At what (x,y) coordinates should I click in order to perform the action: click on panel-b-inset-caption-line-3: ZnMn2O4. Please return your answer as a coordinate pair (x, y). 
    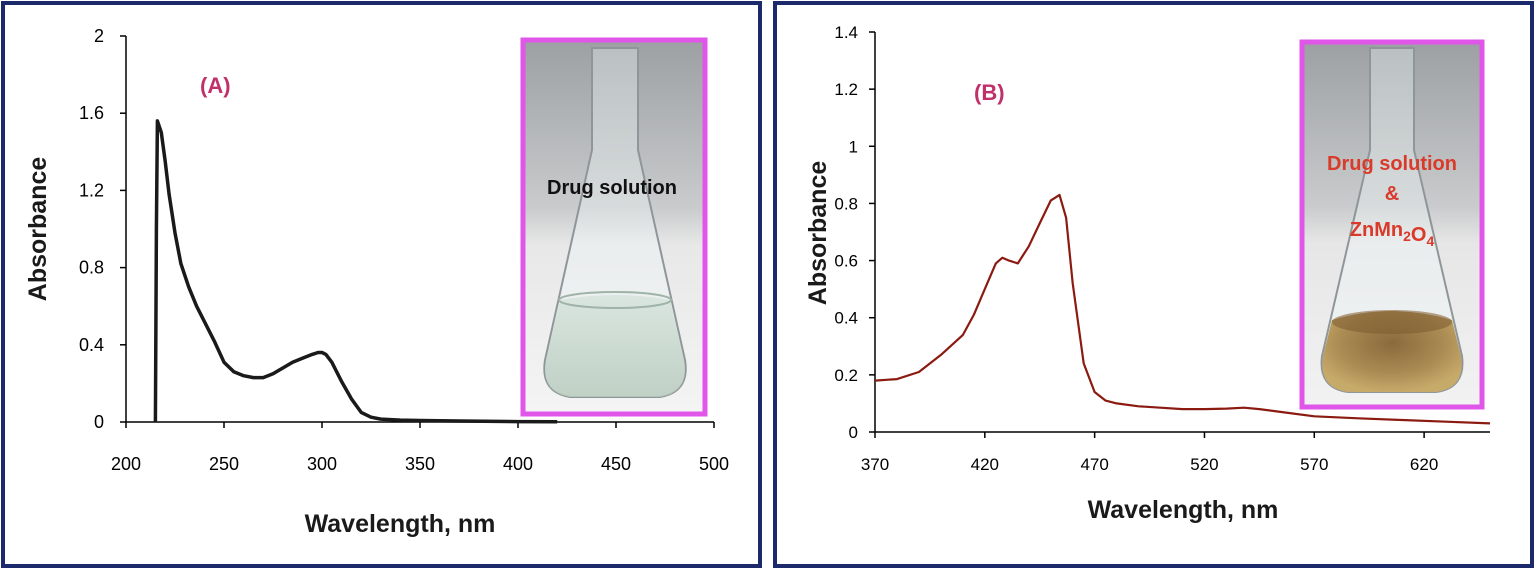
    Looking at the image, I should click on (1392, 234).